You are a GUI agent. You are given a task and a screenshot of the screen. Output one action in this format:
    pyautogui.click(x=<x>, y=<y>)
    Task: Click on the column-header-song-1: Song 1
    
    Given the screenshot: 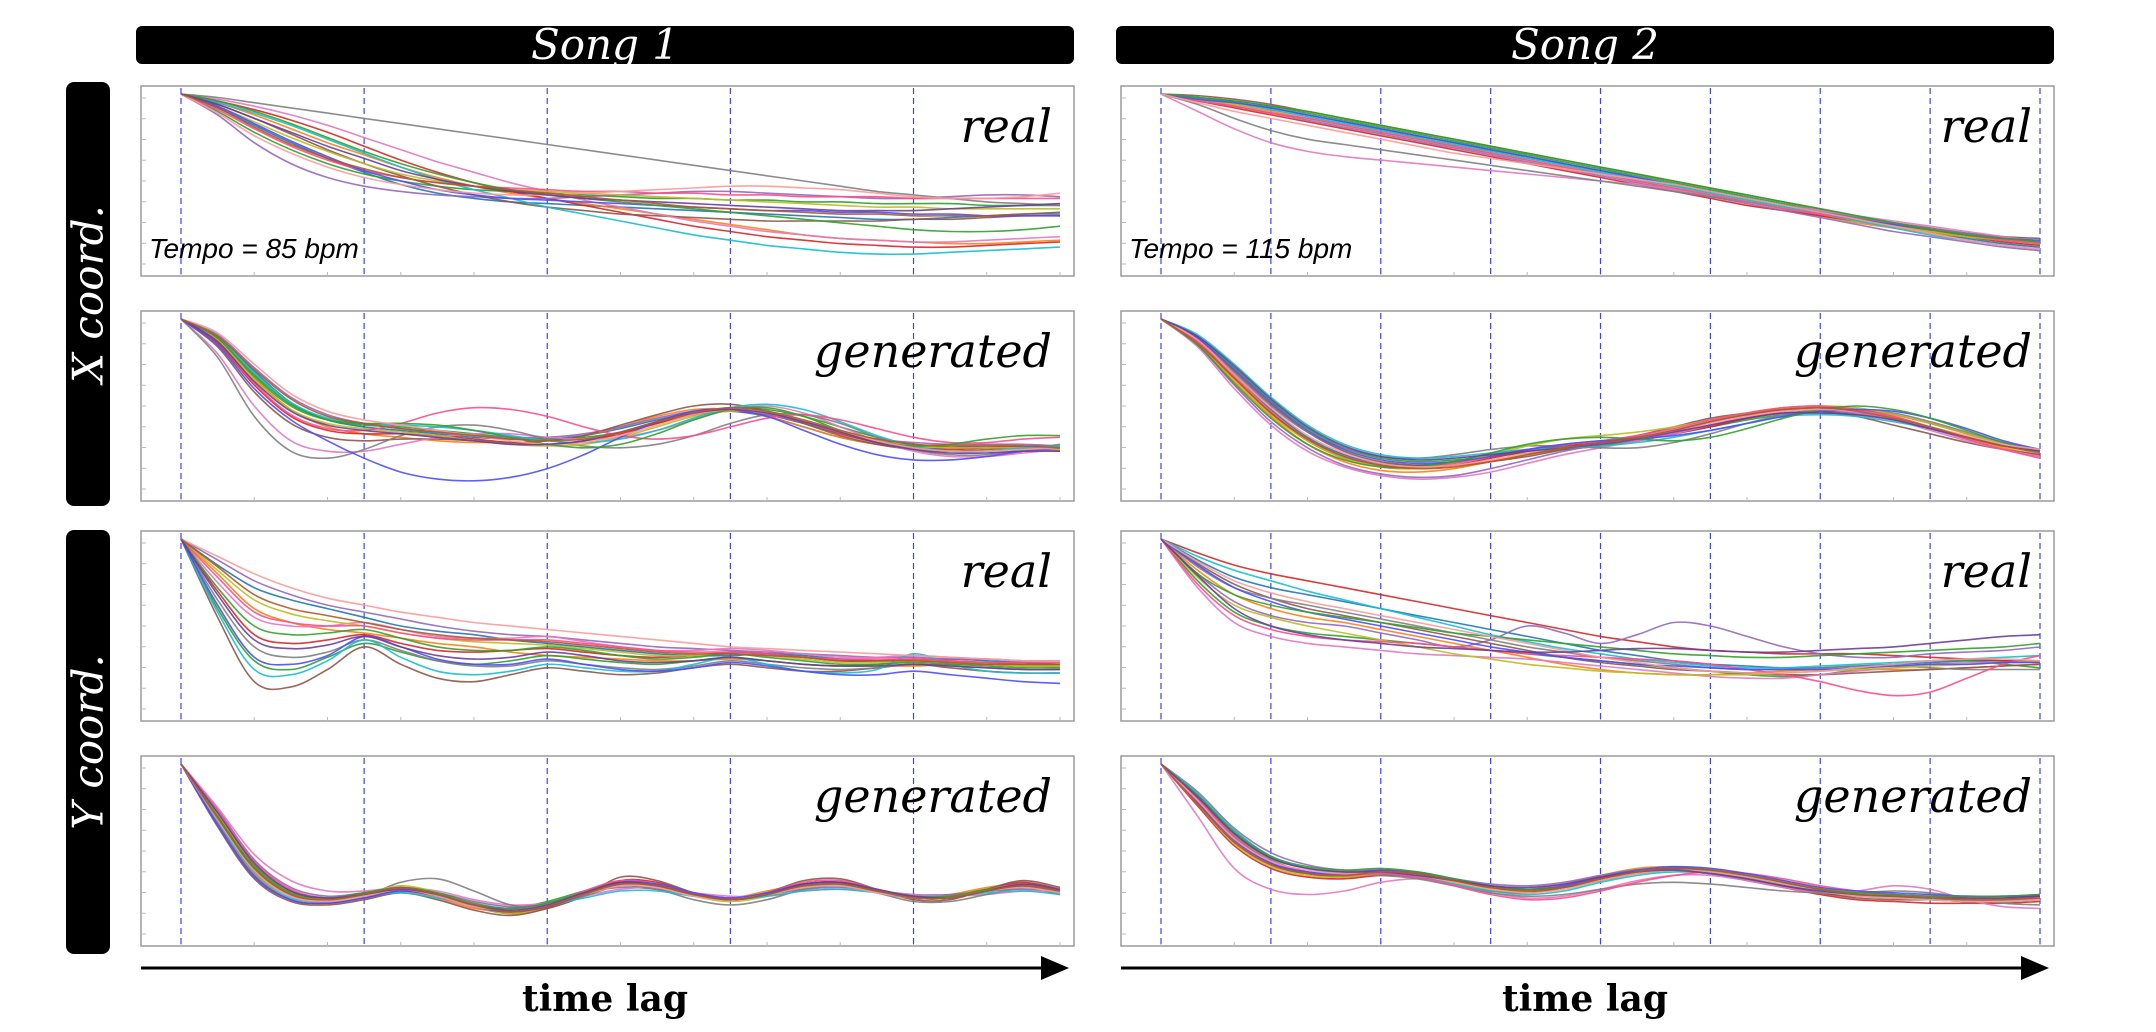 What is the action you would take?
    pyautogui.click(x=605, y=45)
    